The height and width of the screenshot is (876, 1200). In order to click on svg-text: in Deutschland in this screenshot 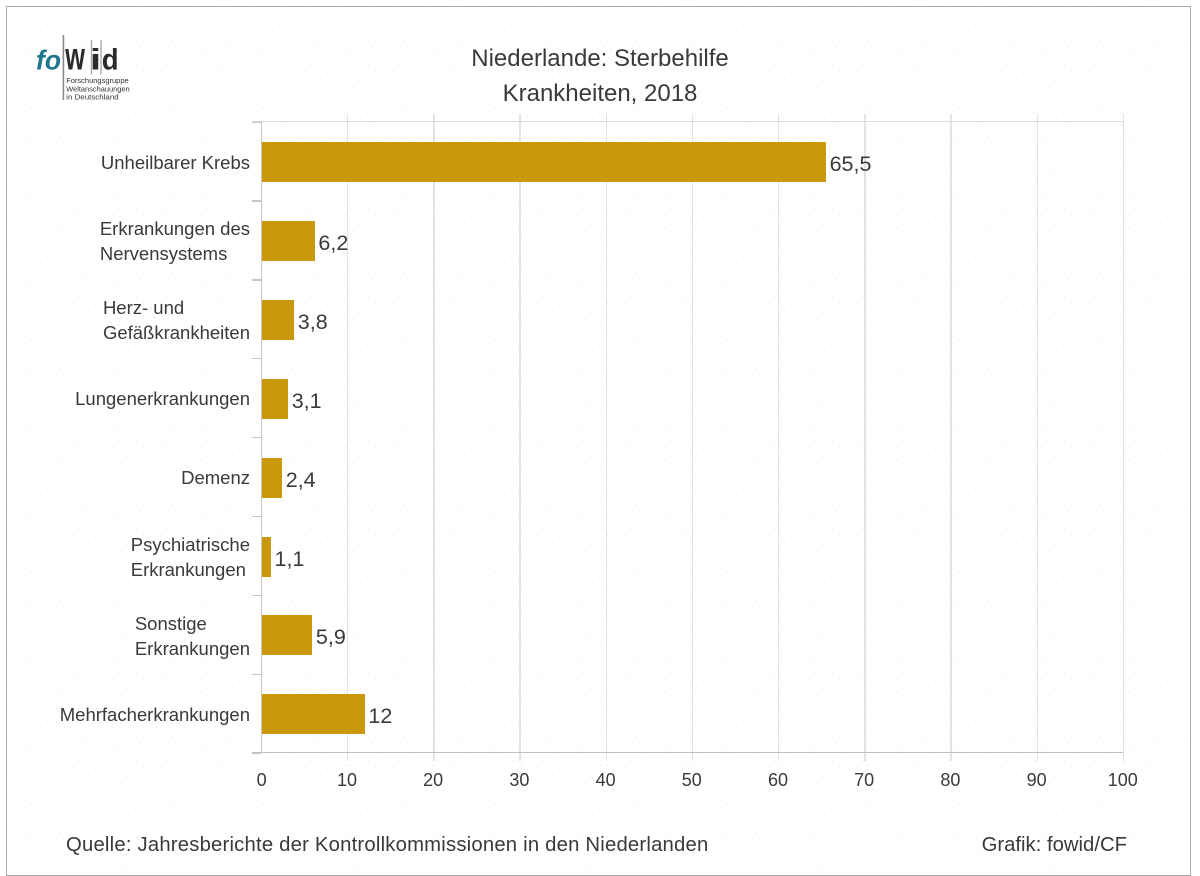, I will do `click(92, 96)`.